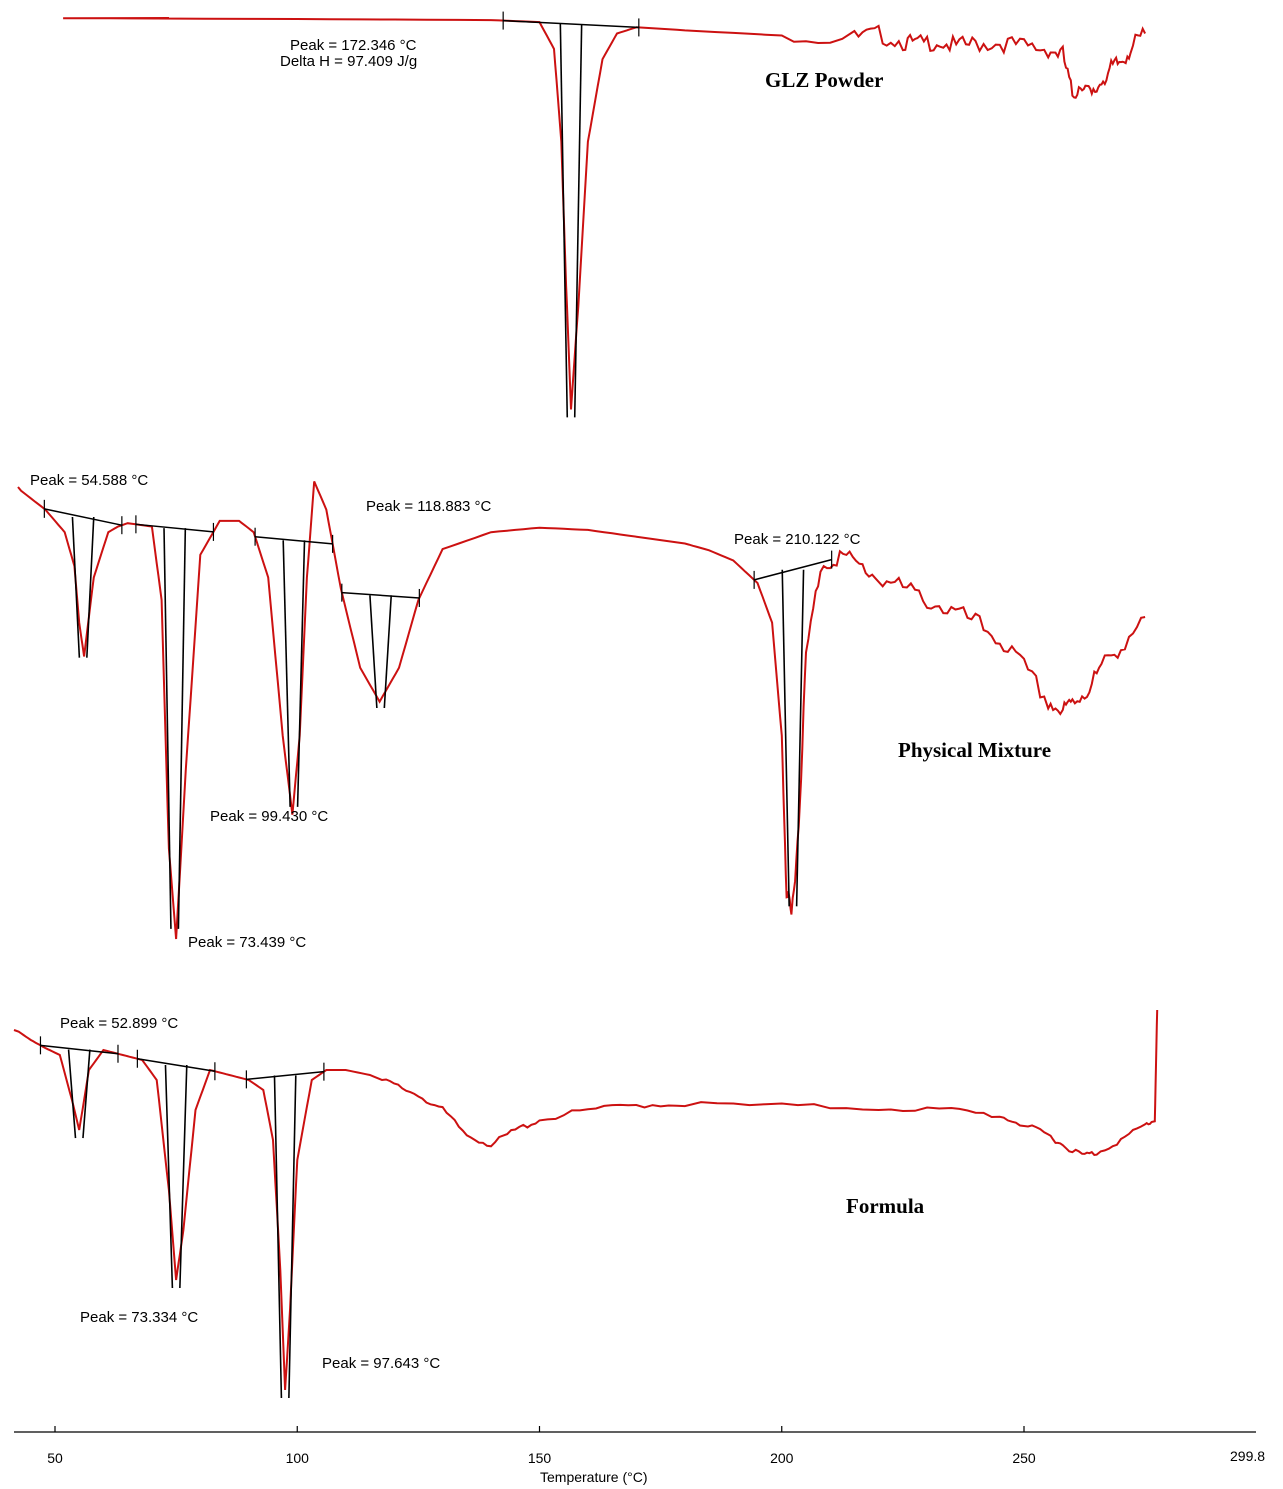  Describe the element at coordinates (782, 1458) in the screenshot. I see `x-tick-label-200: 200` at that location.